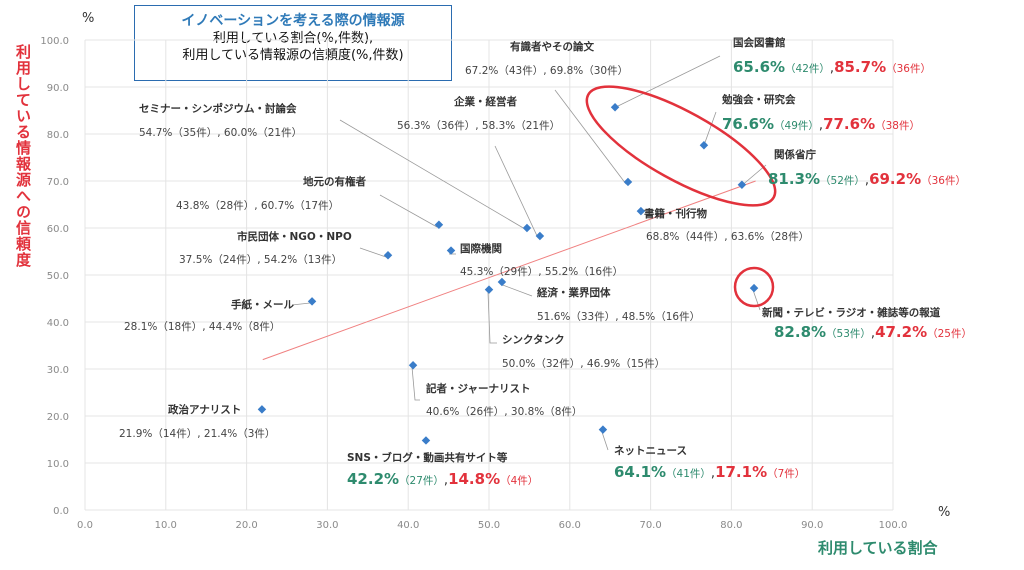 This screenshot has width=1024, height=570. What do you see at coordinates (533, 340) in the screenshot?
I see `data-label-name: シンクタンク` at bounding box center [533, 340].